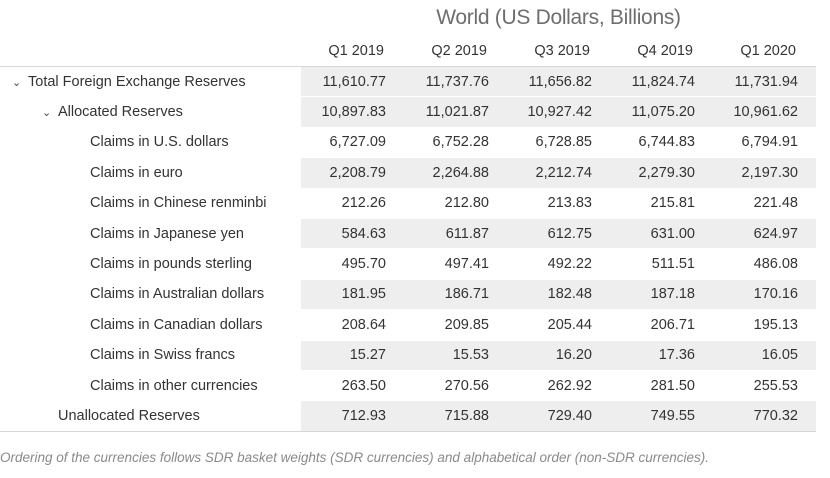  Describe the element at coordinates (558, 82) in the screenshot. I see `table-cell: 11,656.82` at that location.